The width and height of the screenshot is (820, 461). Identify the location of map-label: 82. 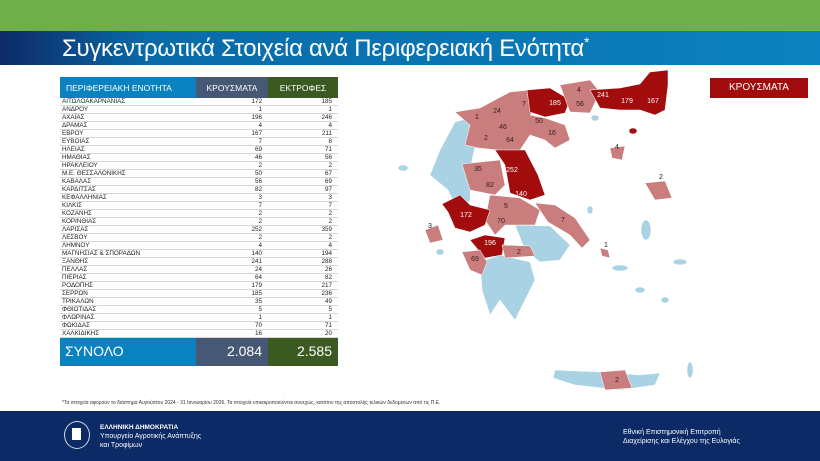
(490, 185).